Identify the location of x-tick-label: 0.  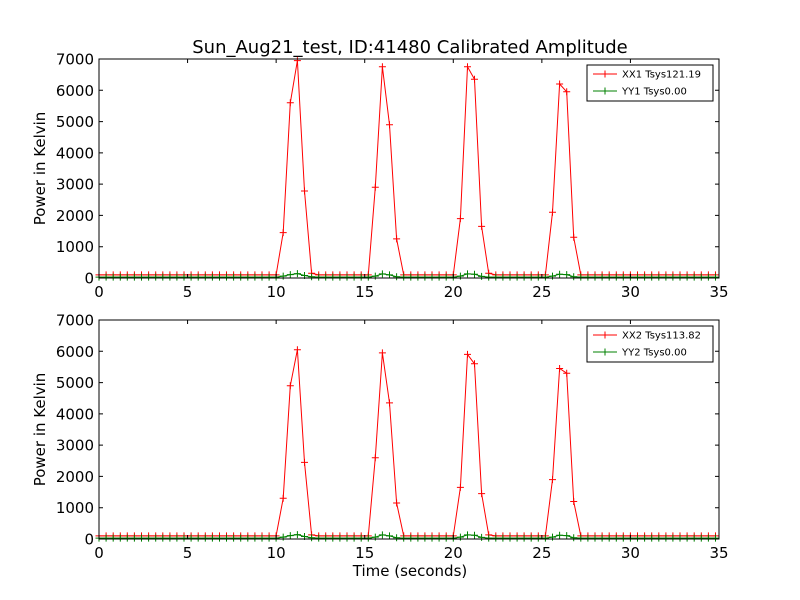
(99, 292).